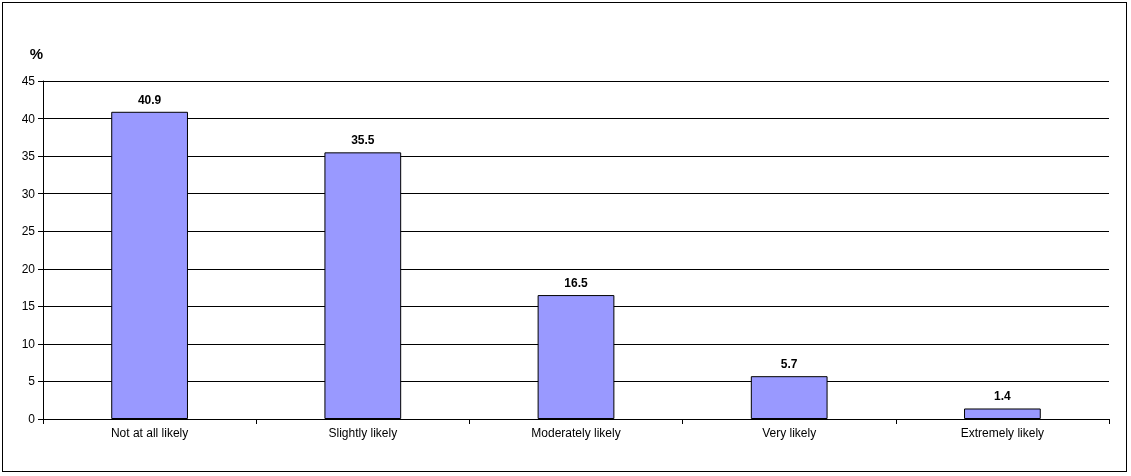  What do you see at coordinates (576, 283) in the screenshot?
I see `data-label: 16.5` at bounding box center [576, 283].